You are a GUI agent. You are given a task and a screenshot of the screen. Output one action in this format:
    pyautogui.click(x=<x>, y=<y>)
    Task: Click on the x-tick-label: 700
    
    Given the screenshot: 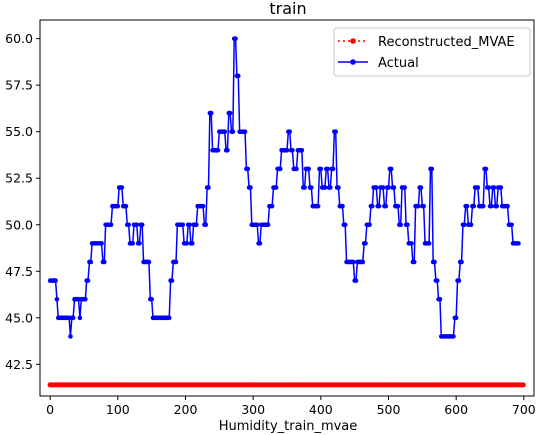 What is the action you would take?
    pyautogui.click(x=524, y=409)
    